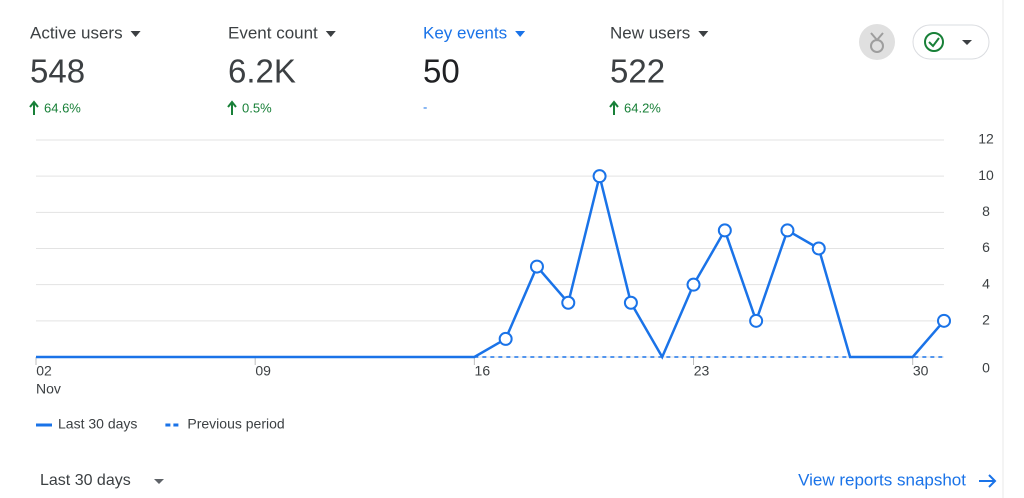  I want to click on y-tick-label: 10, so click(986, 175).